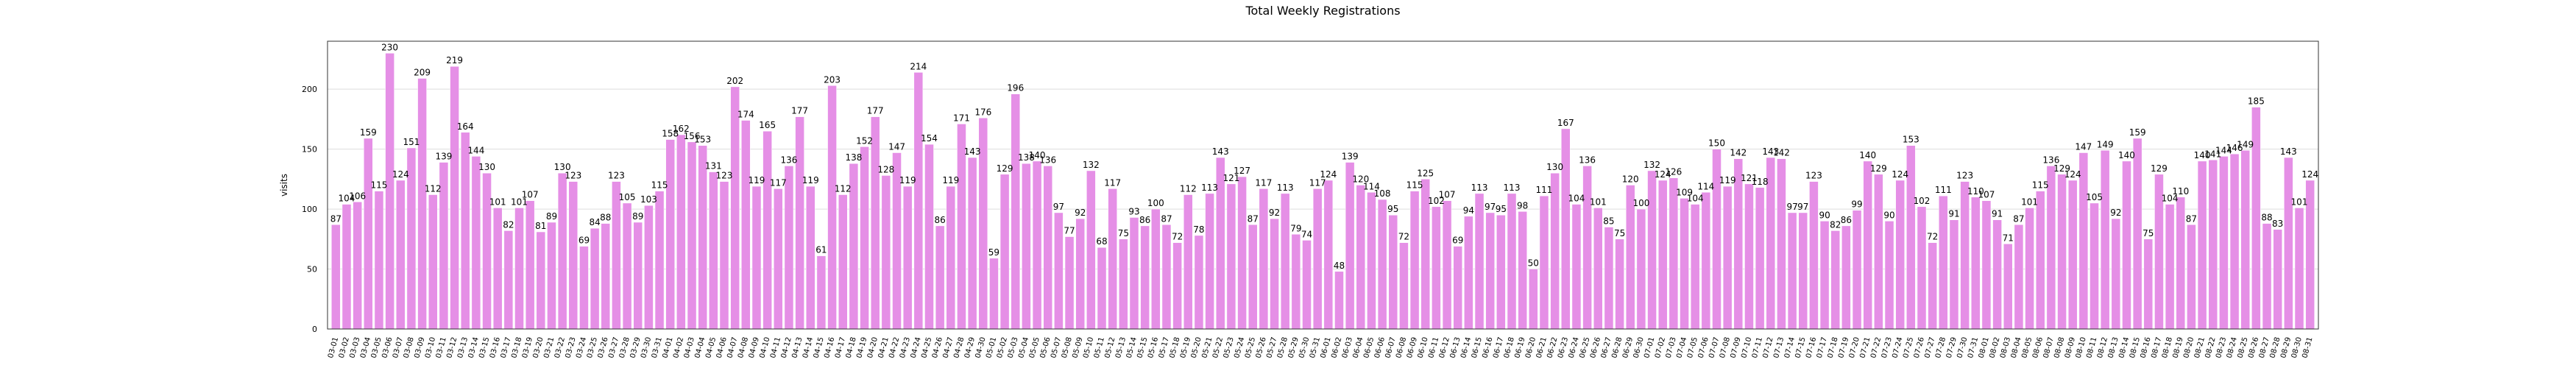  What do you see at coordinates (1414, 185) in the screenshot?
I see `bar-value-label: 115` at bounding box center [1414, 185].